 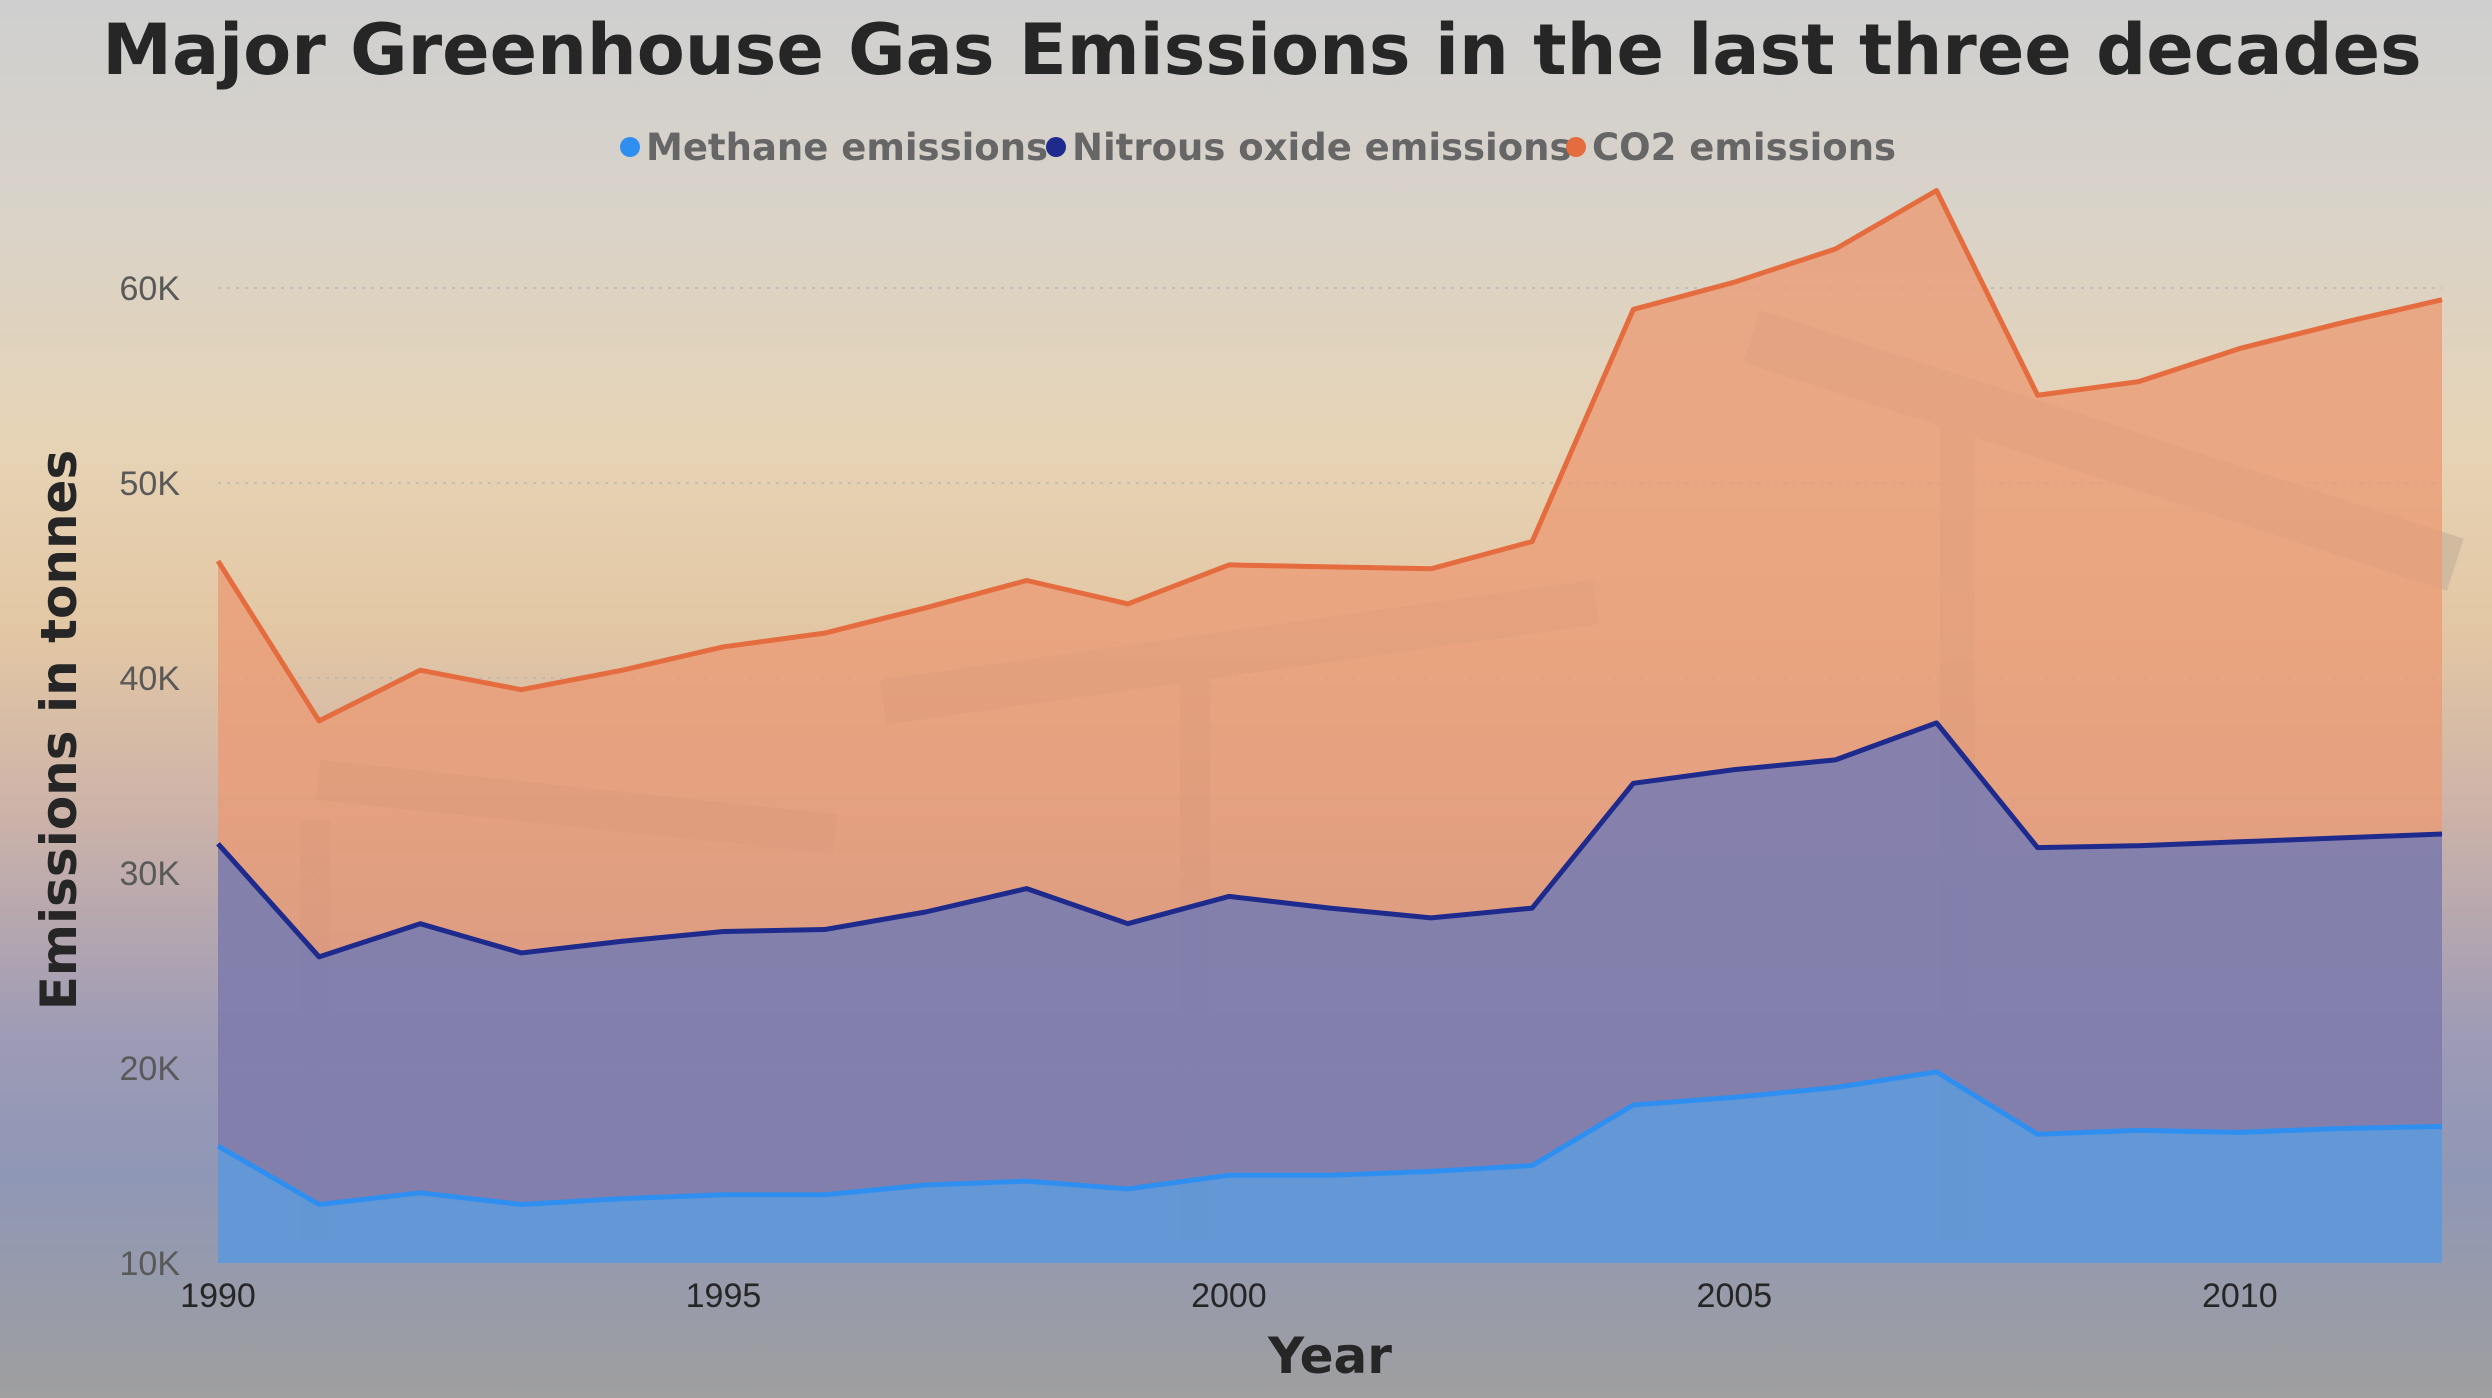 What do you see at coordinates (1576, 147) in the screenshot?
I see `legend-marker-co2` at bounding box center [1576, 147].